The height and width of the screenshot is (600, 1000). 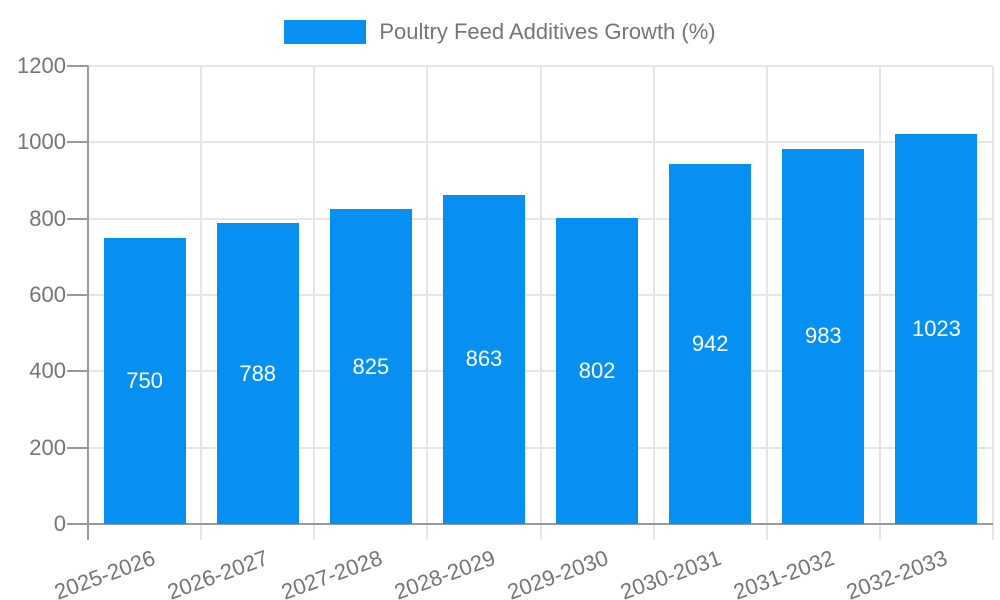 I want to click on bar-value-label: 802, so click(x=597, y=370).